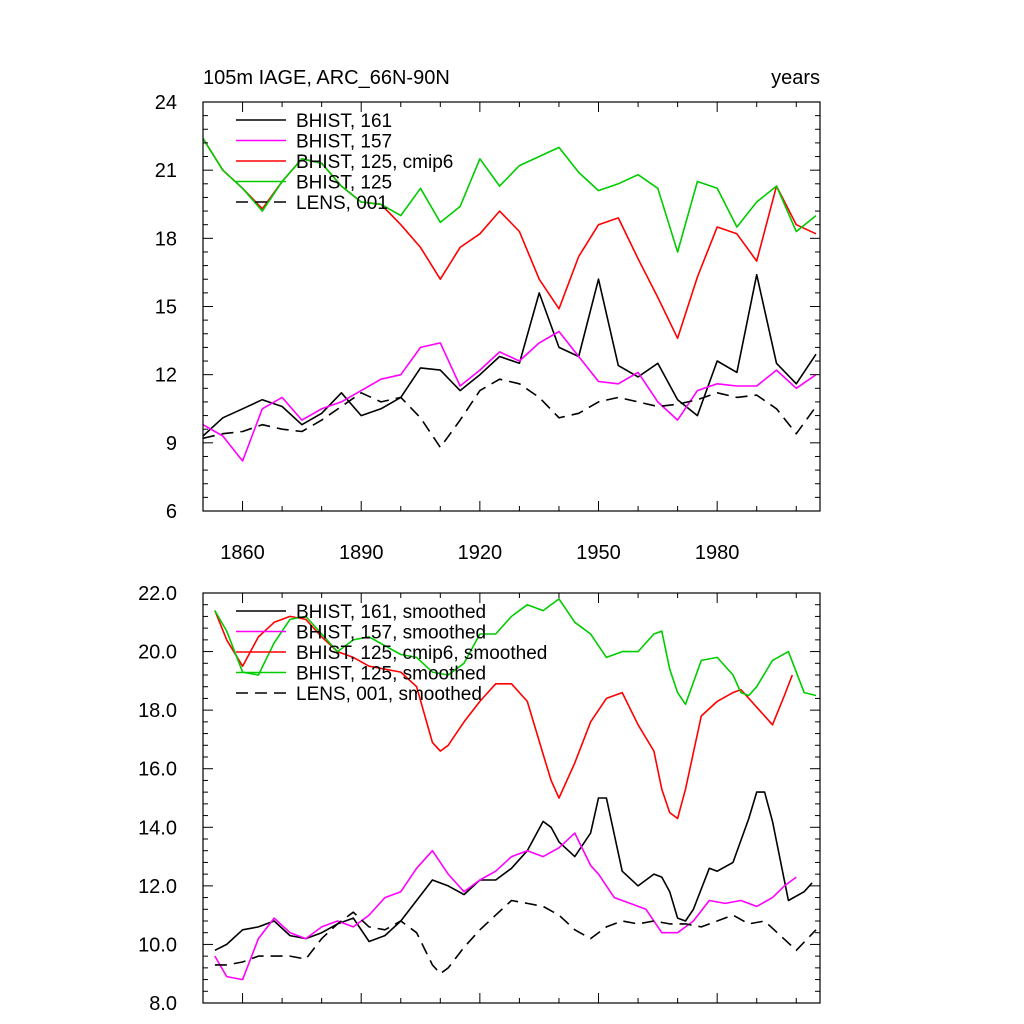 Image resolution: width=1024 pixels, height=1024 pixels. I want to click on bottom-series-bhist-161-smoothed, so click(513, 871).